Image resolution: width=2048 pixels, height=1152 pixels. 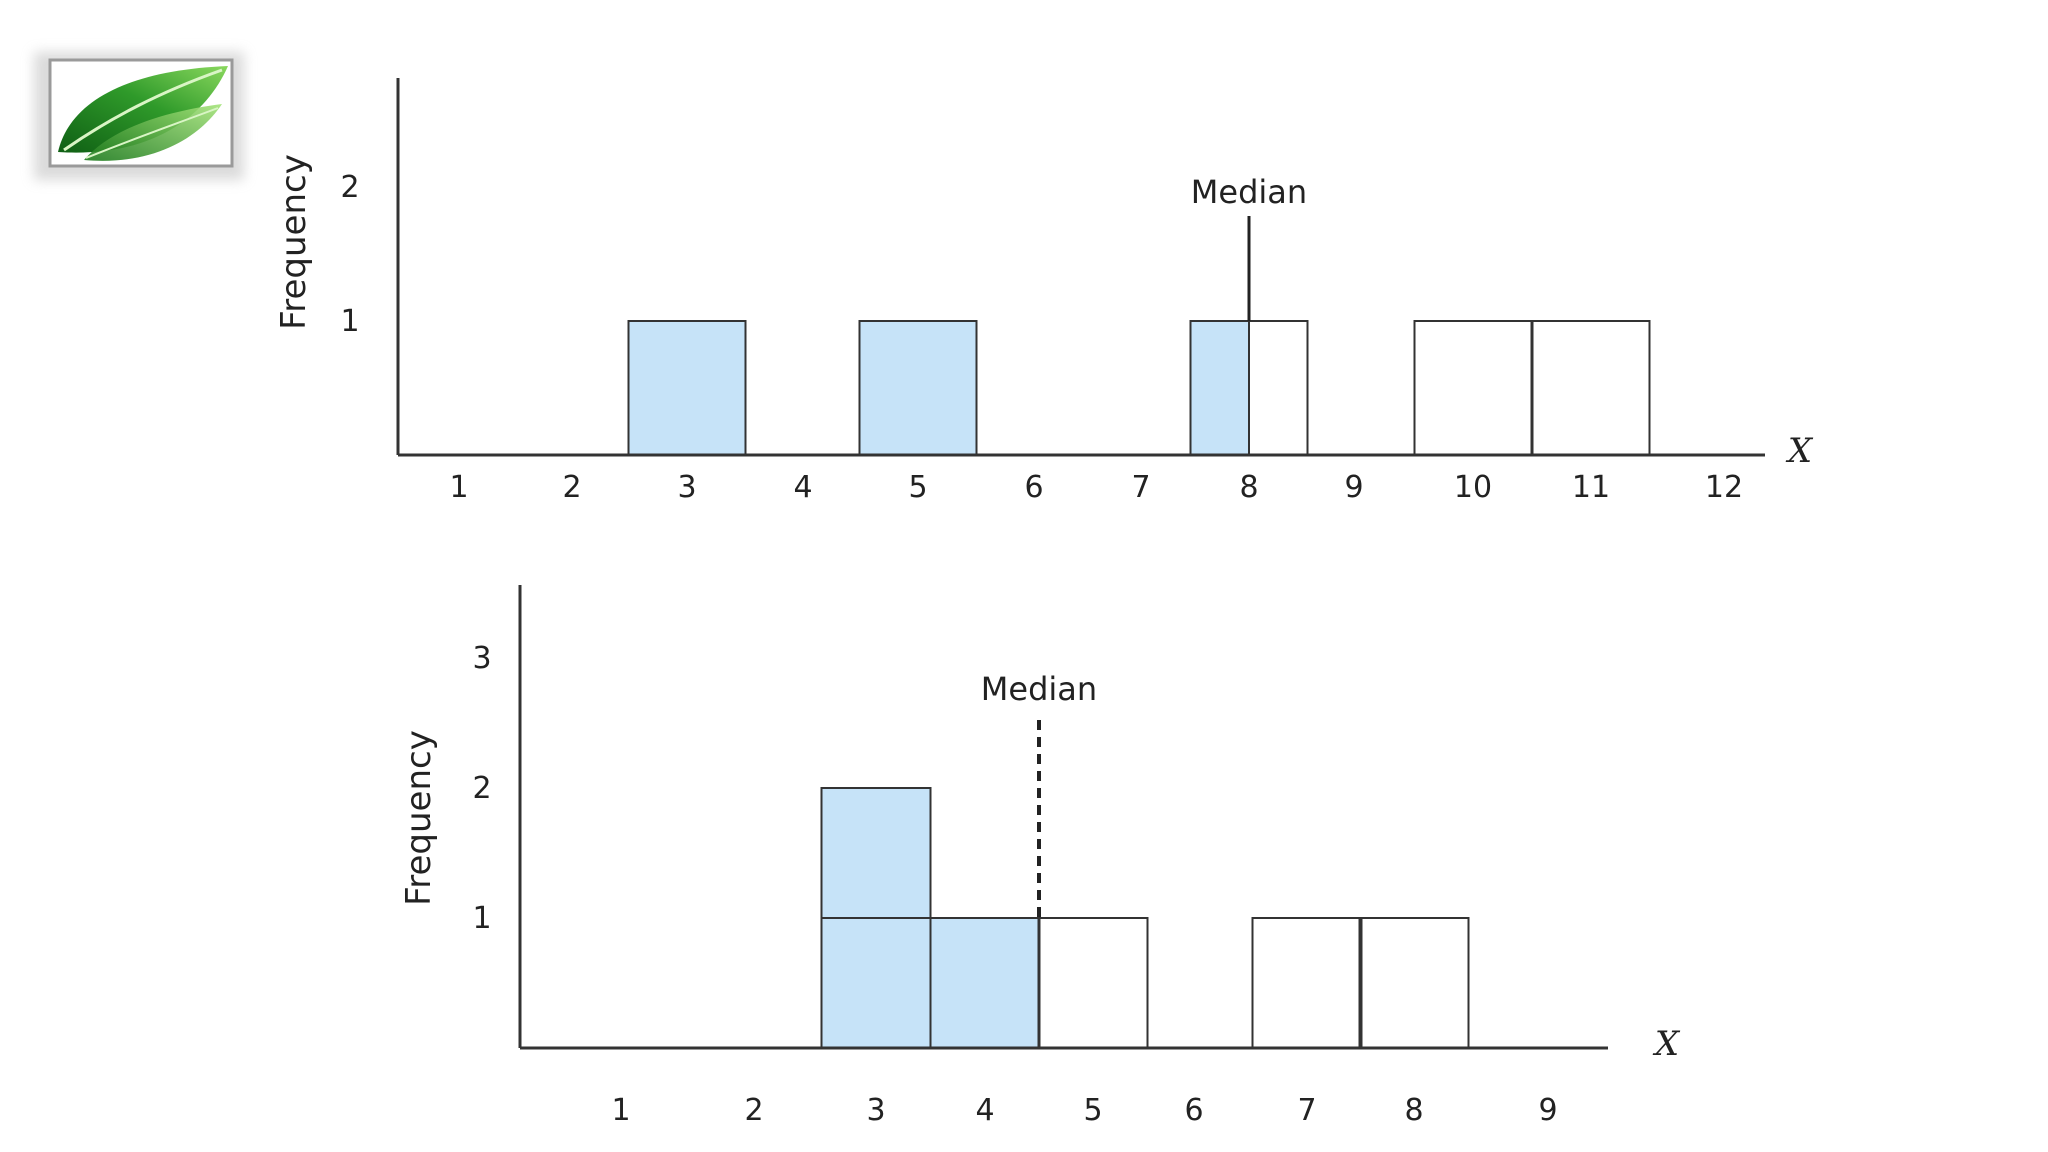 What do you see at coordinates (143, 113) in the screenshot?
I see `leaf-icon` at bounding box center [143, 113].